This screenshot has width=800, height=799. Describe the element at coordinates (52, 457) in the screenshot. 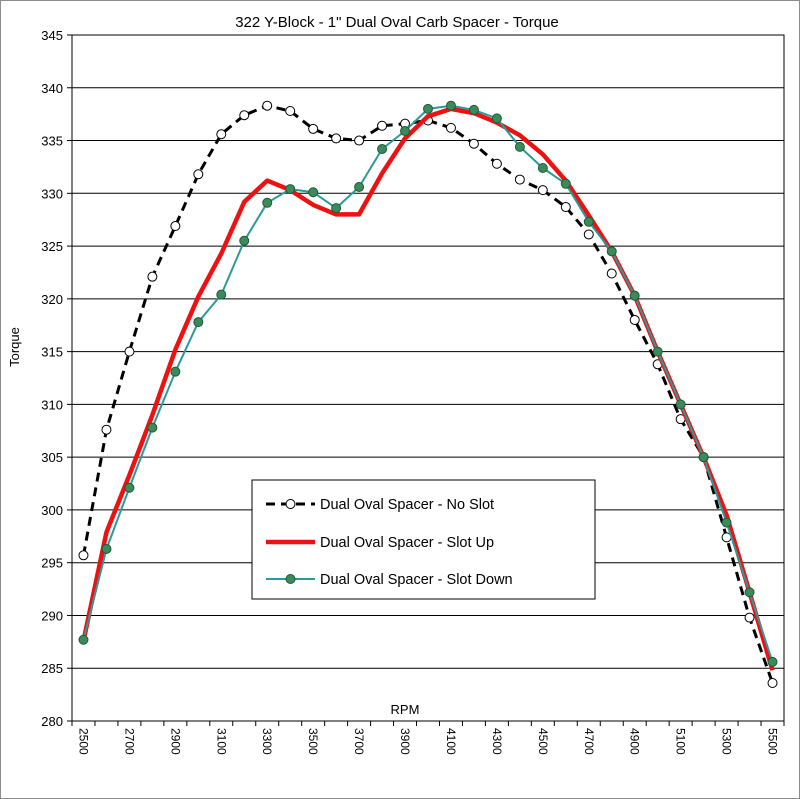

I see `y-tick-label: 305` at that location.